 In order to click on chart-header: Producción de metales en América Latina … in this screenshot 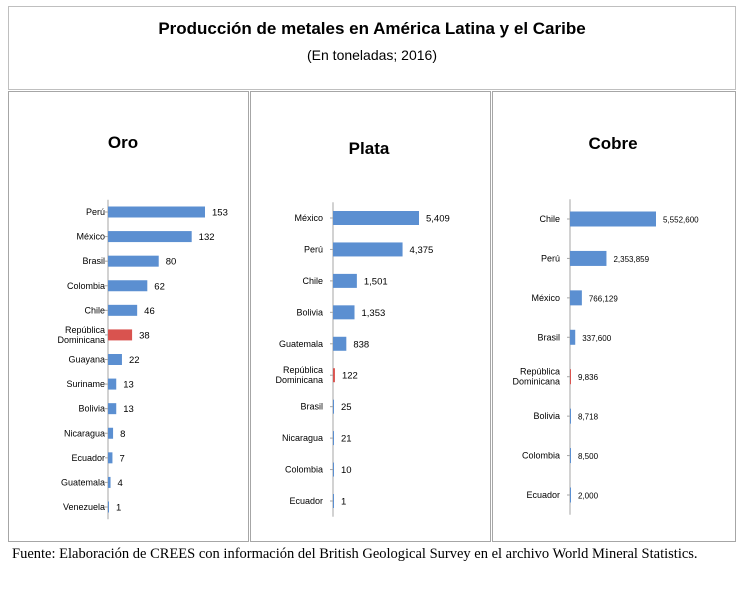, I will do `click(372, 48)`.